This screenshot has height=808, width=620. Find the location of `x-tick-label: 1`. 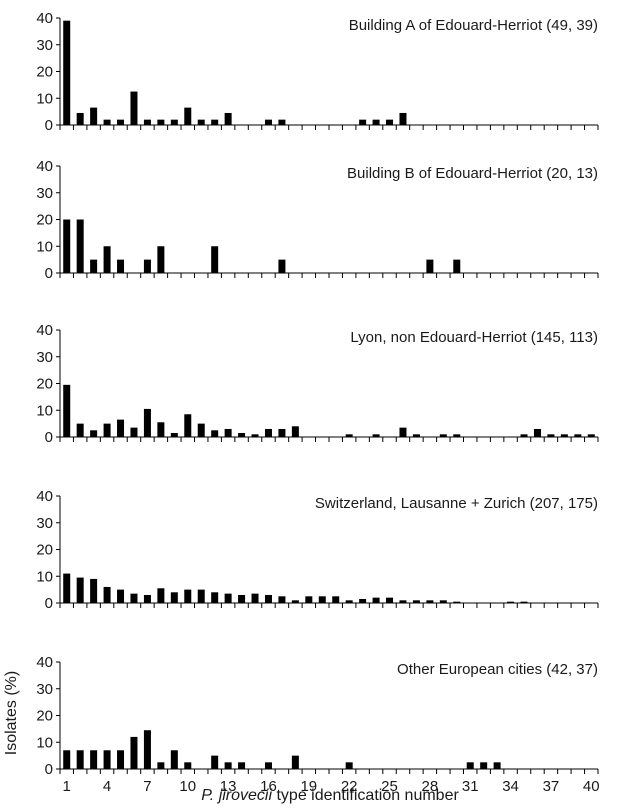

x-tick-label: 1 is located at coordinates (67, 786).